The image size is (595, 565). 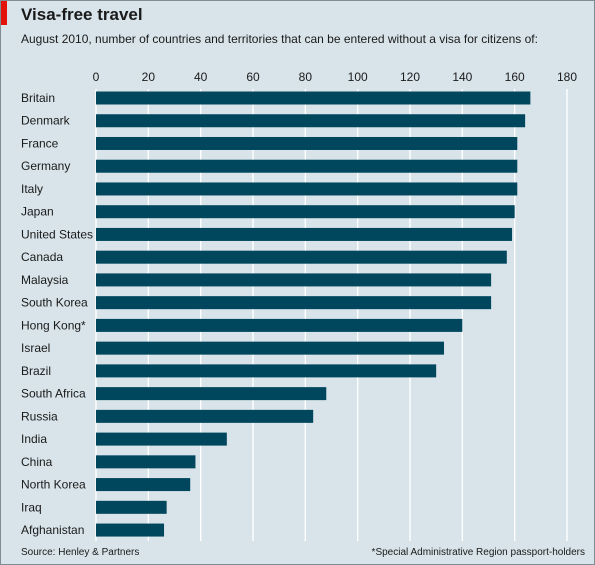 What do you see at coordinates (253, 77) in the screenshot?
I see `x-tick-label: 60` at bounding box center [253, 77].